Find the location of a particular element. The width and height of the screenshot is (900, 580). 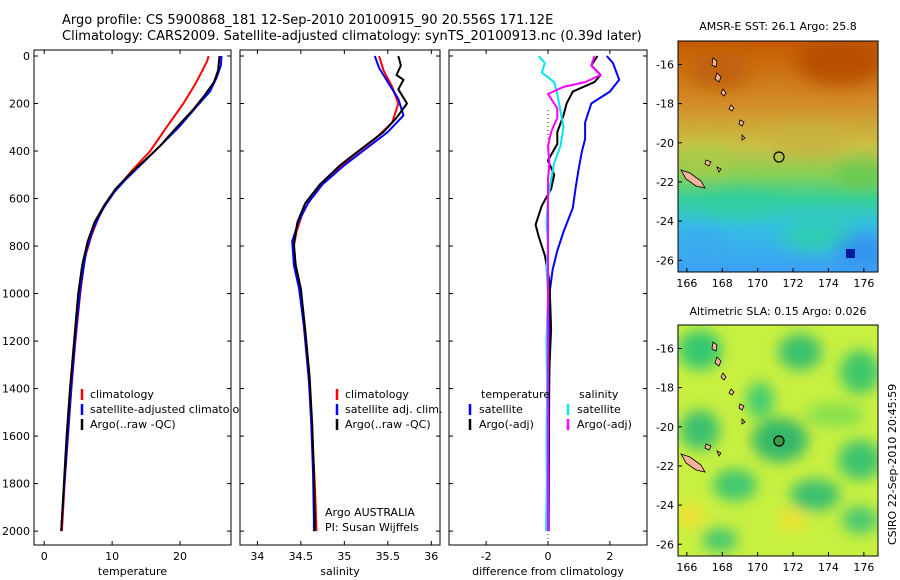

difference-xtick-label: 2 is located at coordinates (609, 556).